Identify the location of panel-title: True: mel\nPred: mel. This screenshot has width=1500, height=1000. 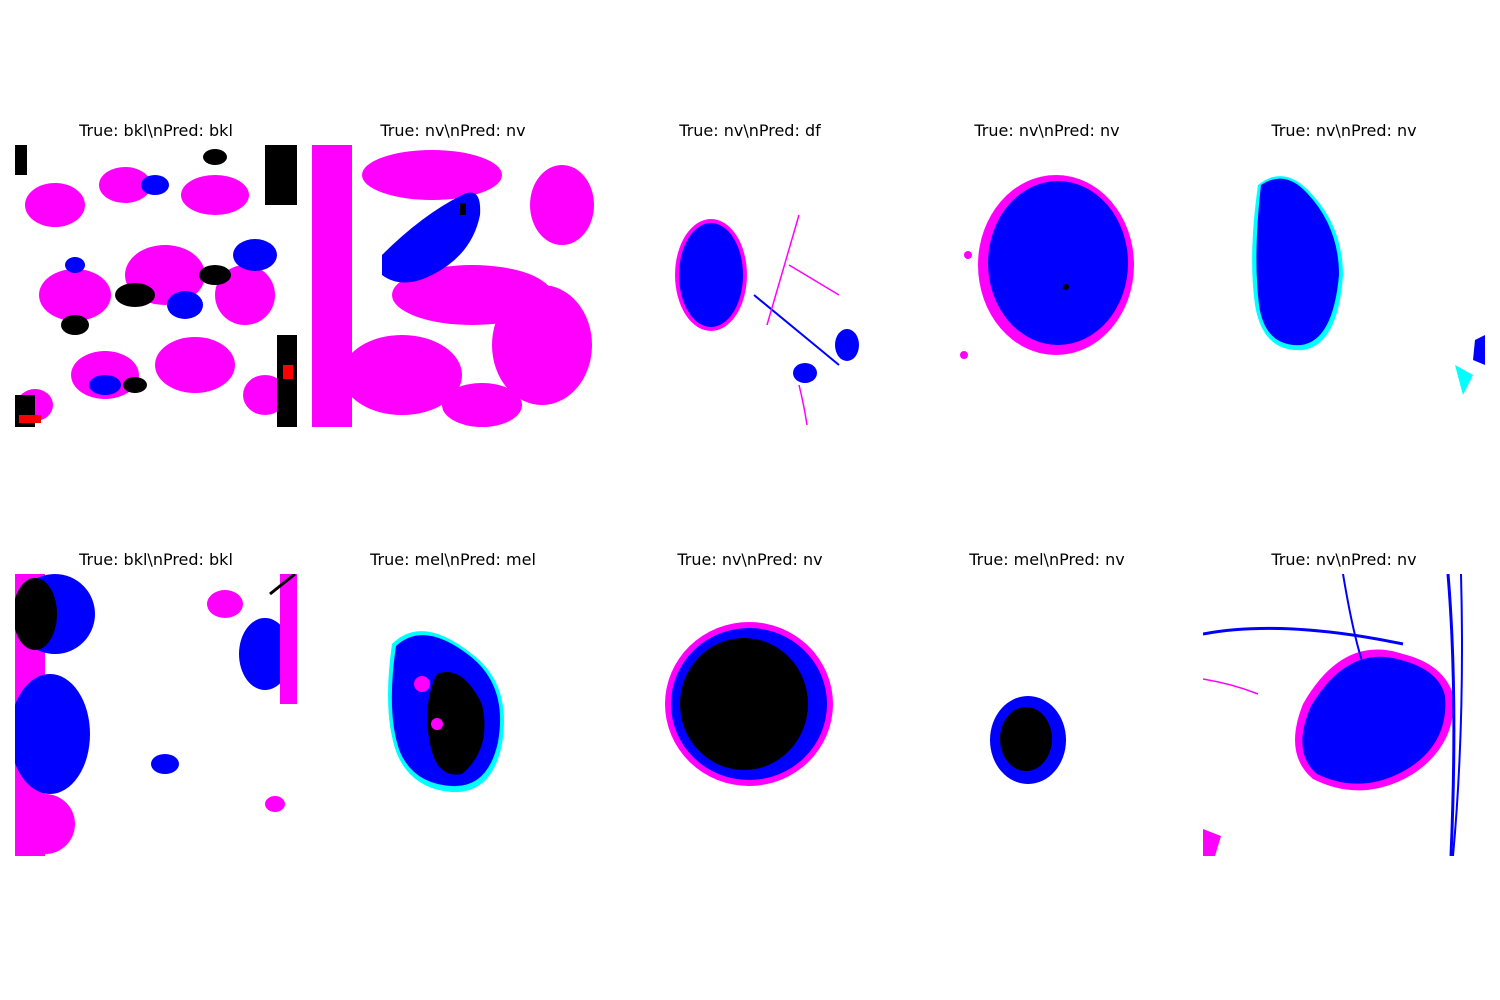
(453, 559).